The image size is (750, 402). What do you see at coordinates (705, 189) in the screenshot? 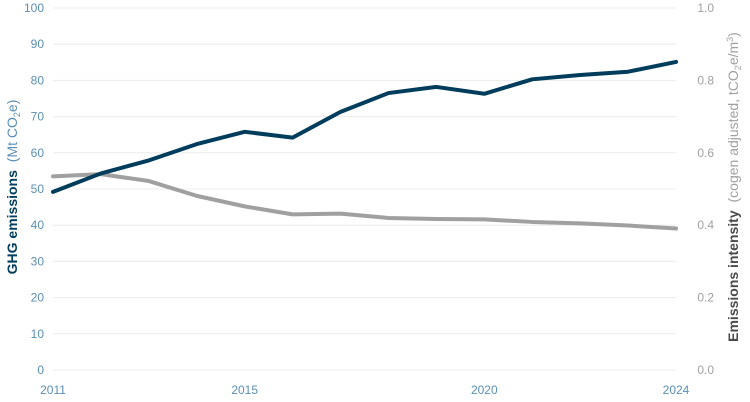
I see `right-axis-ticks: 0.0 0.2 0.4 0.6 0.8 1.0` at bounding box center [705, 189].